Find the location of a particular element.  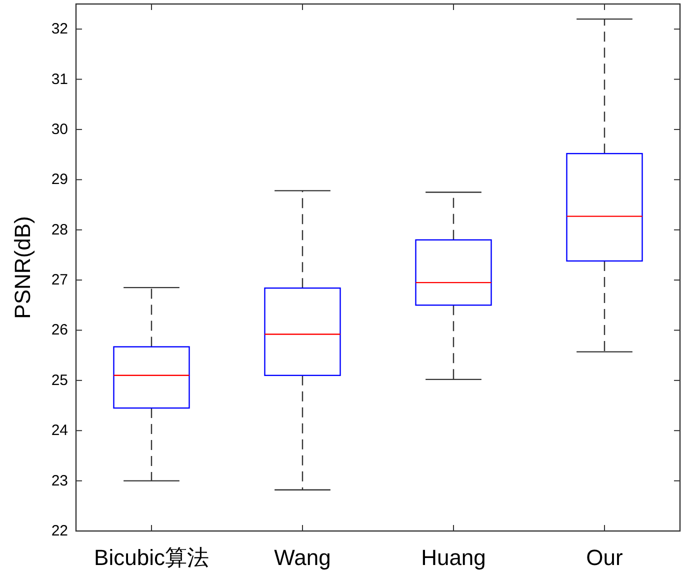

y-tick-label: 28 is located at coordinates (59, 229).